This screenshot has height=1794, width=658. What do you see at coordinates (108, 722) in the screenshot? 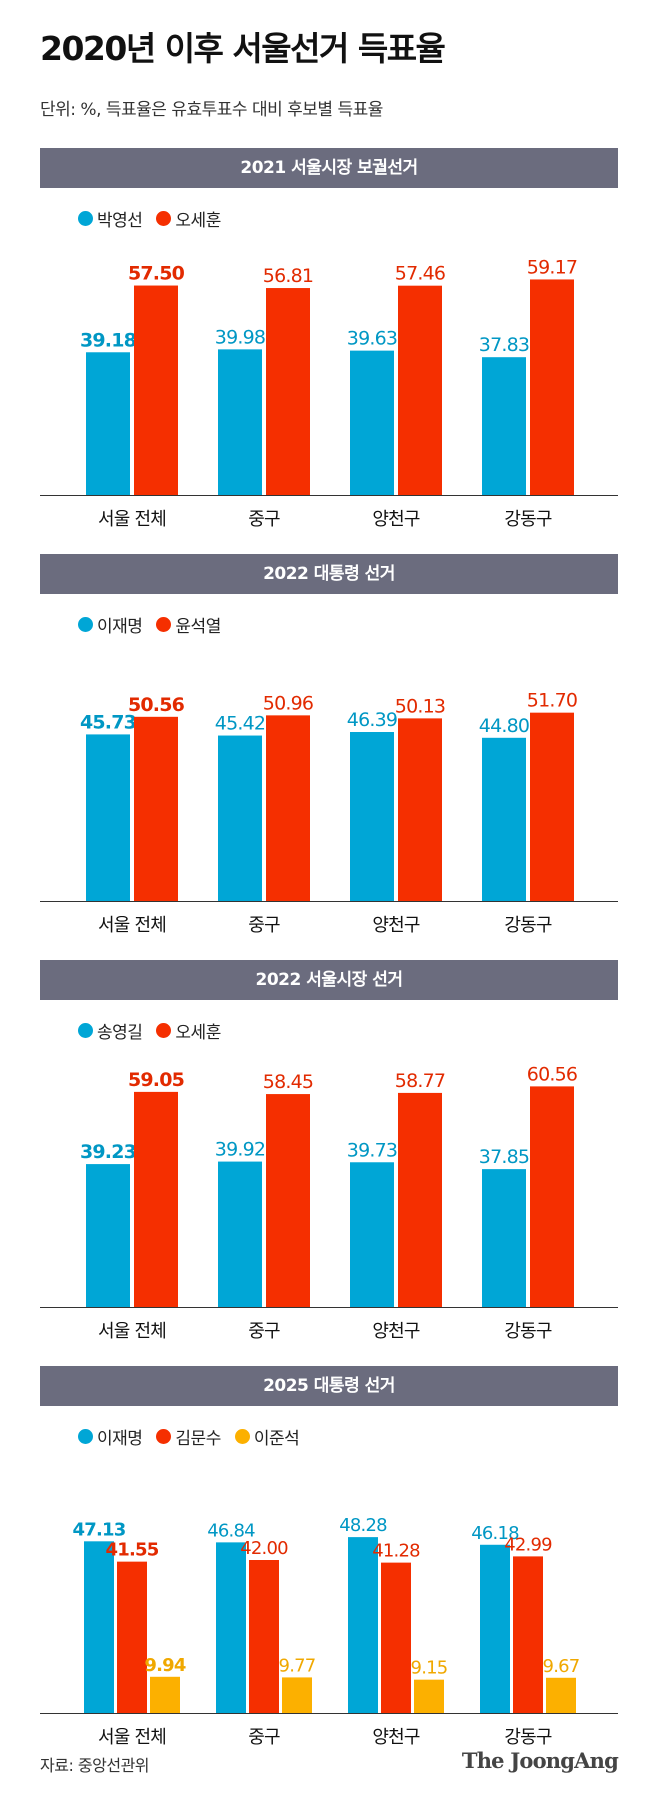
I see `data-label: 45.73` at bounding box center [108, 722].